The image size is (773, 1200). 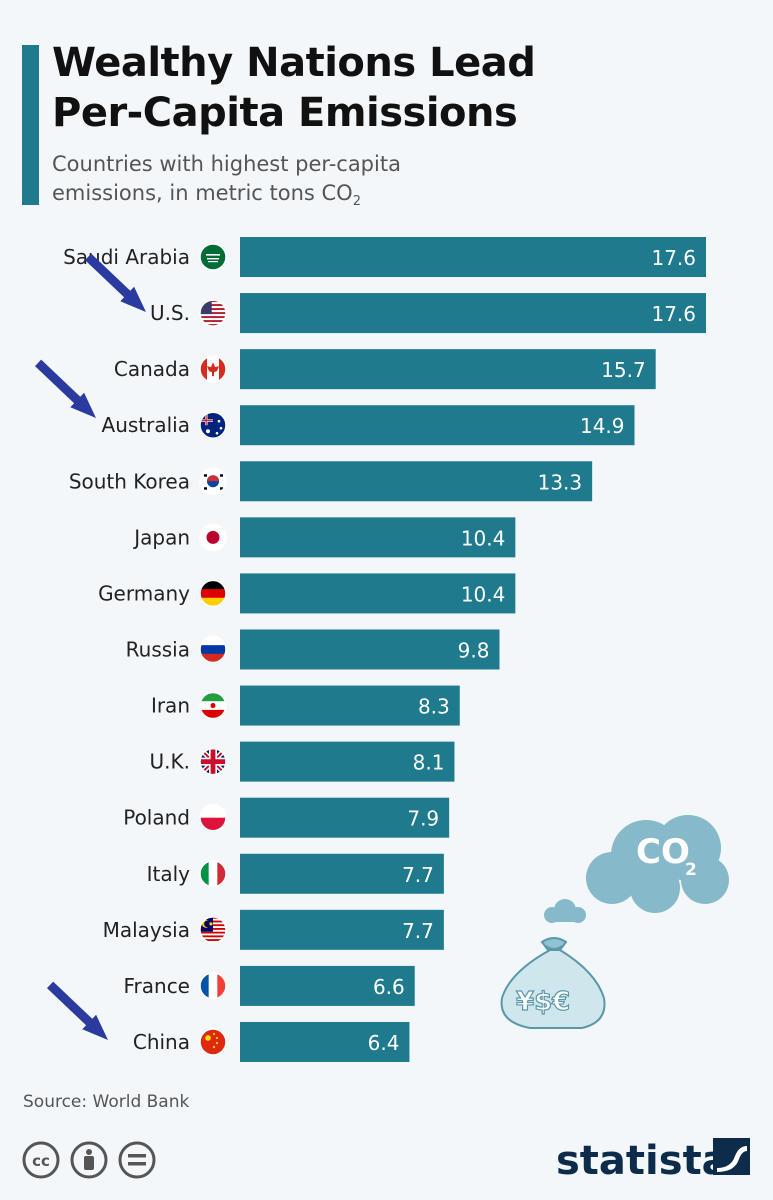 What do you see at coordinates (106, 1102) in the screenshot?
I see `source-note: Source: World Bank` at bounding box center [106, 1102].